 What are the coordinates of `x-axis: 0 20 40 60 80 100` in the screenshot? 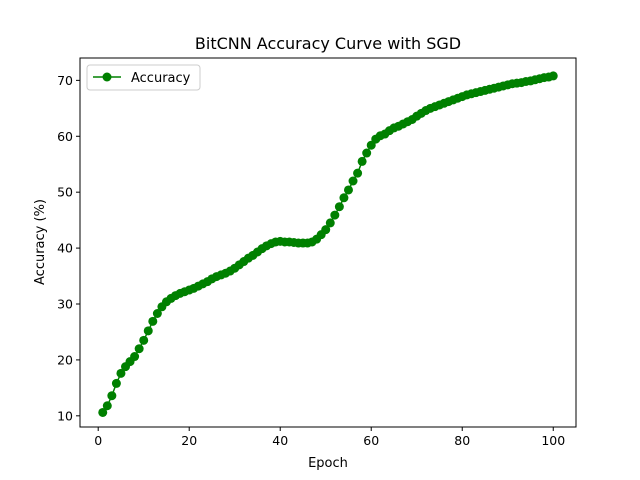 It's located at (329, 437).